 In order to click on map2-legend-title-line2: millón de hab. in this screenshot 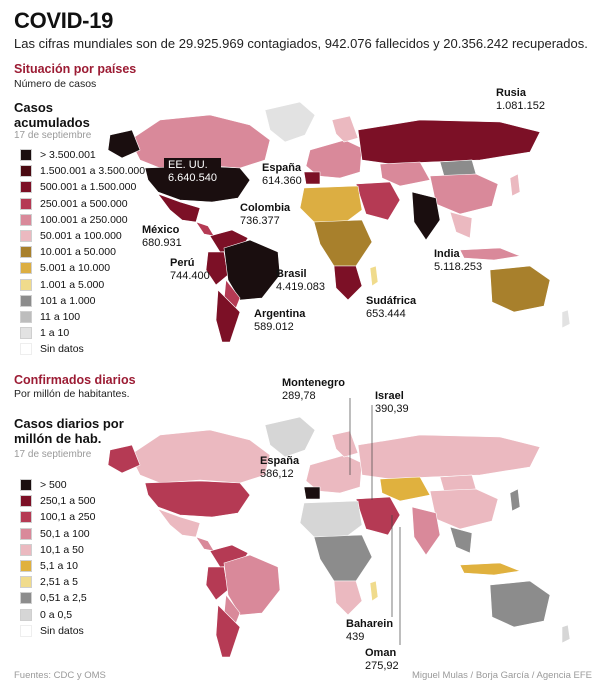, I will do `click(58, 438)`.